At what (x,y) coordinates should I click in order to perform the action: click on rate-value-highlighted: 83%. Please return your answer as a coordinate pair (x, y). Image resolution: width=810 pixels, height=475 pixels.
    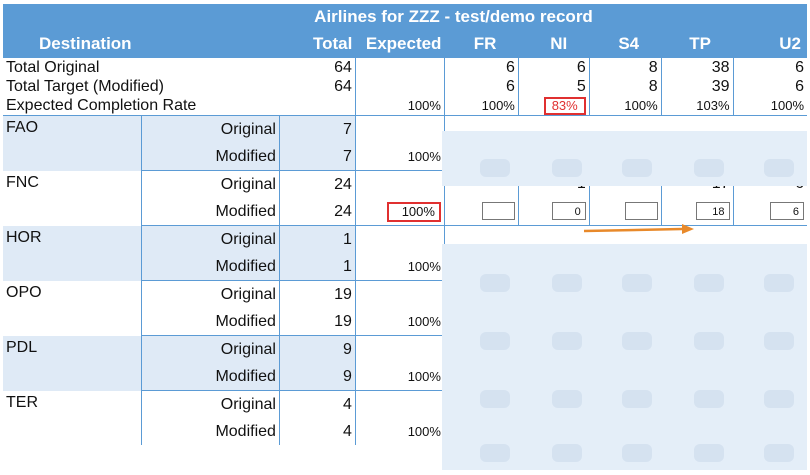
    Looking at the image, I should click on (554, 106).